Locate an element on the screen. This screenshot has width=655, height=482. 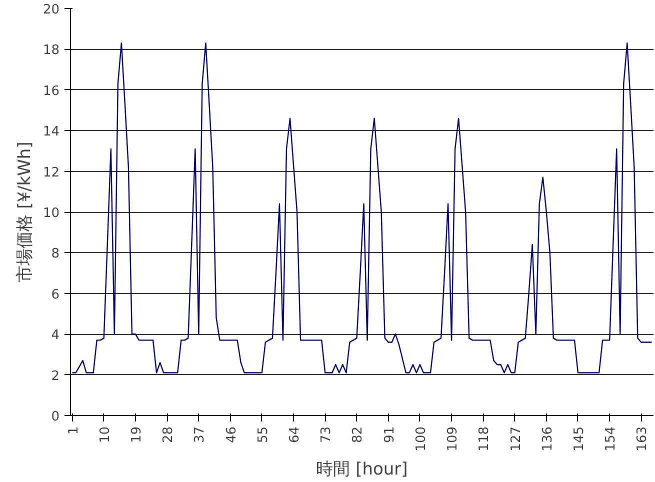
x-axis-title: 時間 [hour] is located at coordinates (362, 469).